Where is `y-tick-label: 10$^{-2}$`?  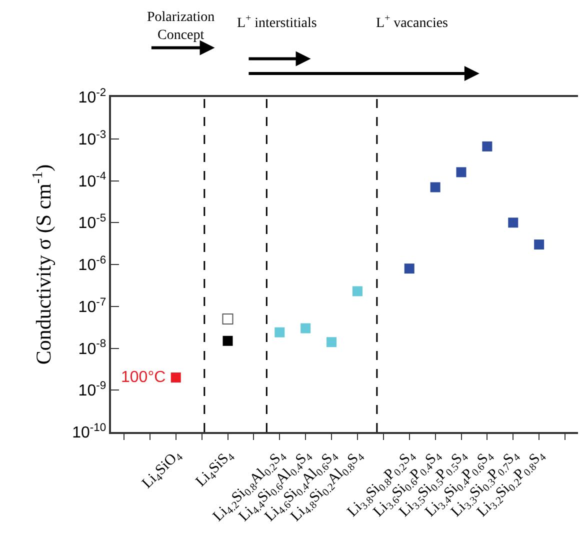
y-tick-label: 10$^{-2}$ is located at coordinates (92, 96).